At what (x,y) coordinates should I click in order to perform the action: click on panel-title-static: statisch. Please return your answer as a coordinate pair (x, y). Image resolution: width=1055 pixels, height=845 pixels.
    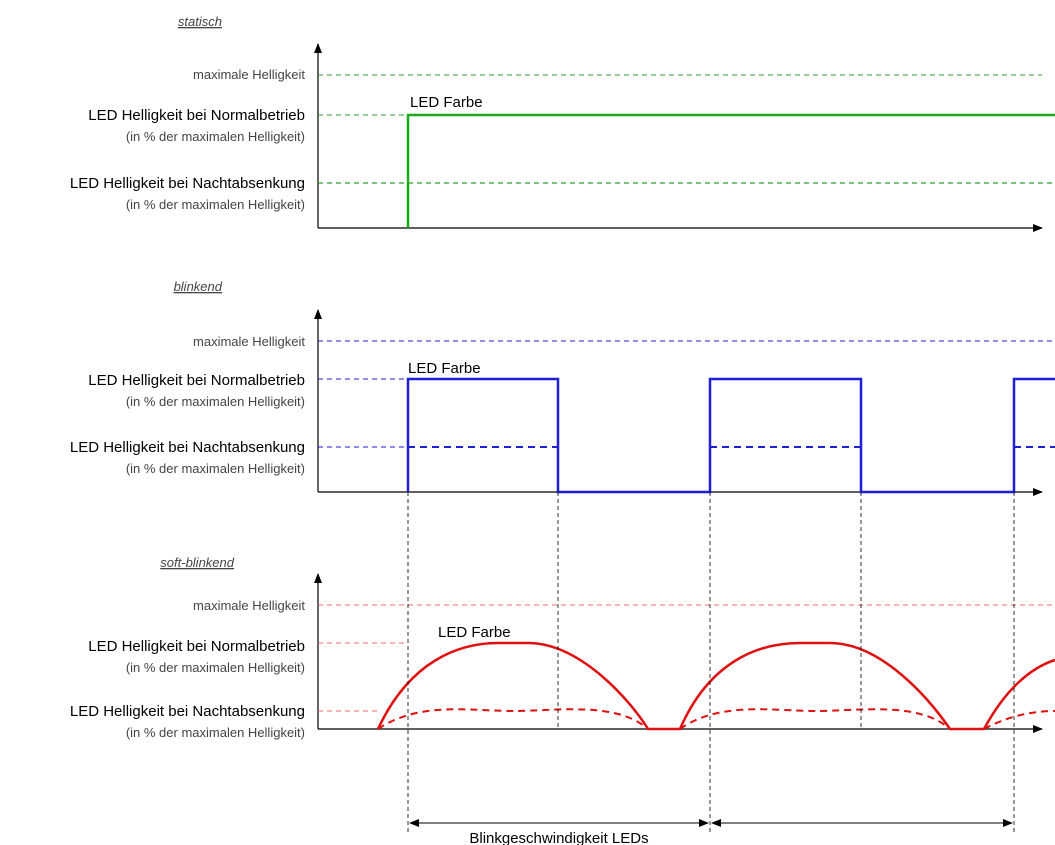
    Looking at the image, I should click on (200, 21).